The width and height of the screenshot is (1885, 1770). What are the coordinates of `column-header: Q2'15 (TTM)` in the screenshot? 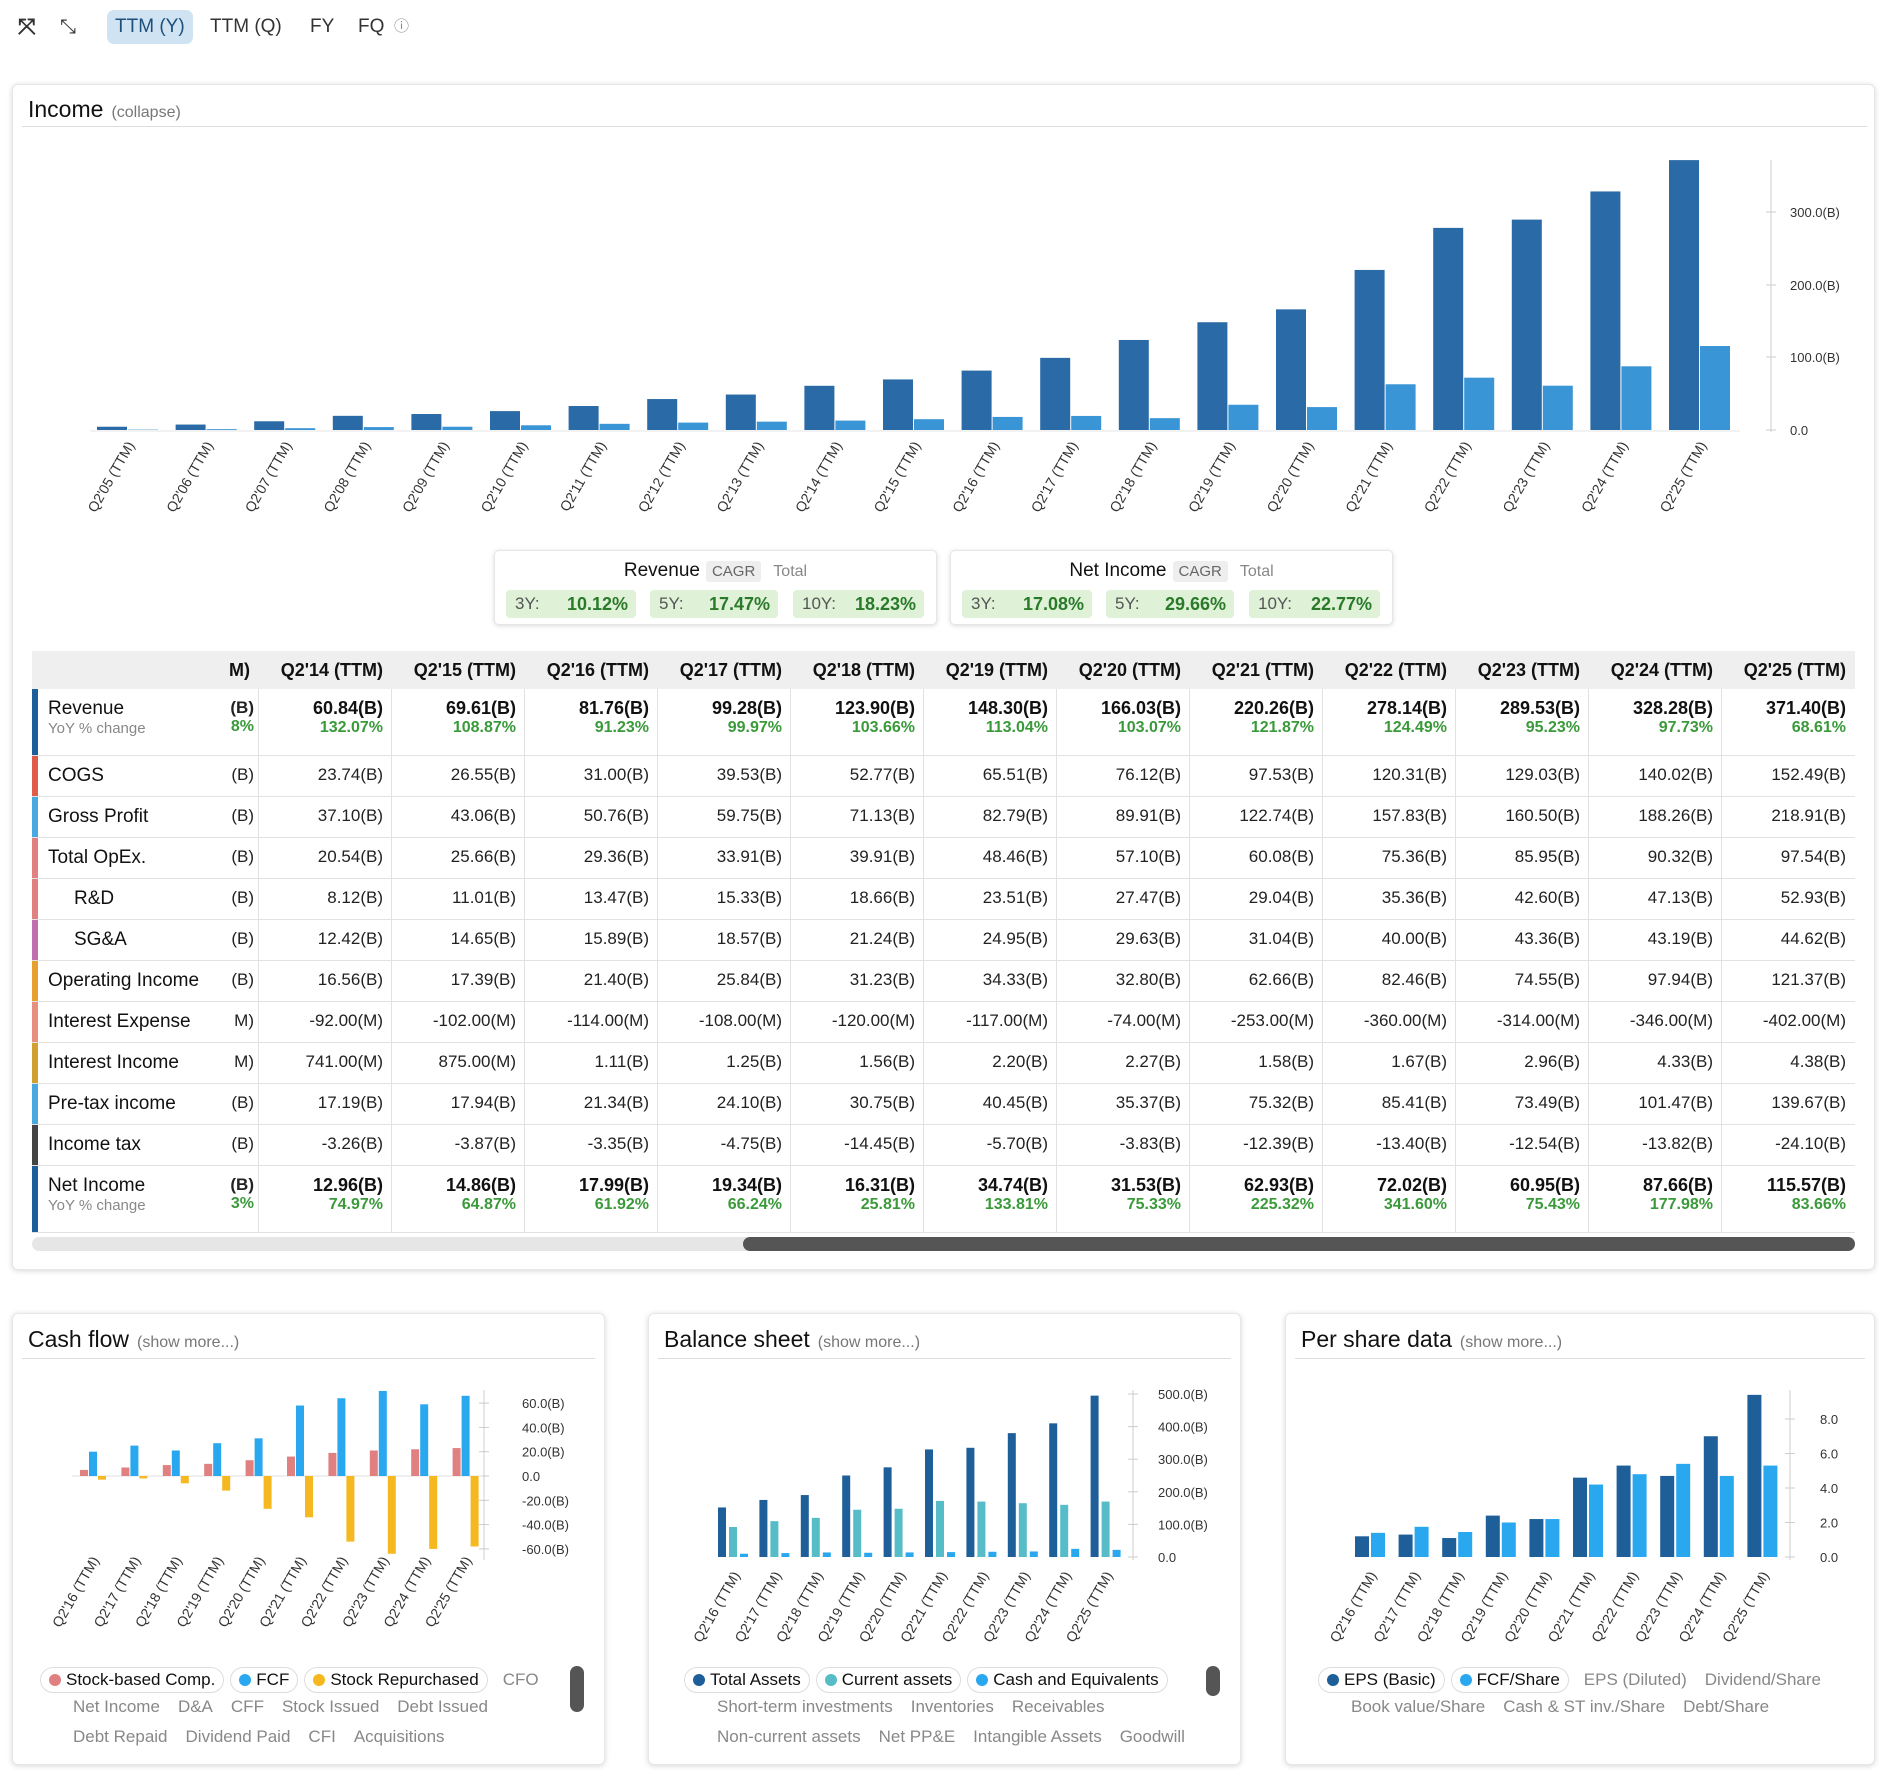 It's located at (464, 670).